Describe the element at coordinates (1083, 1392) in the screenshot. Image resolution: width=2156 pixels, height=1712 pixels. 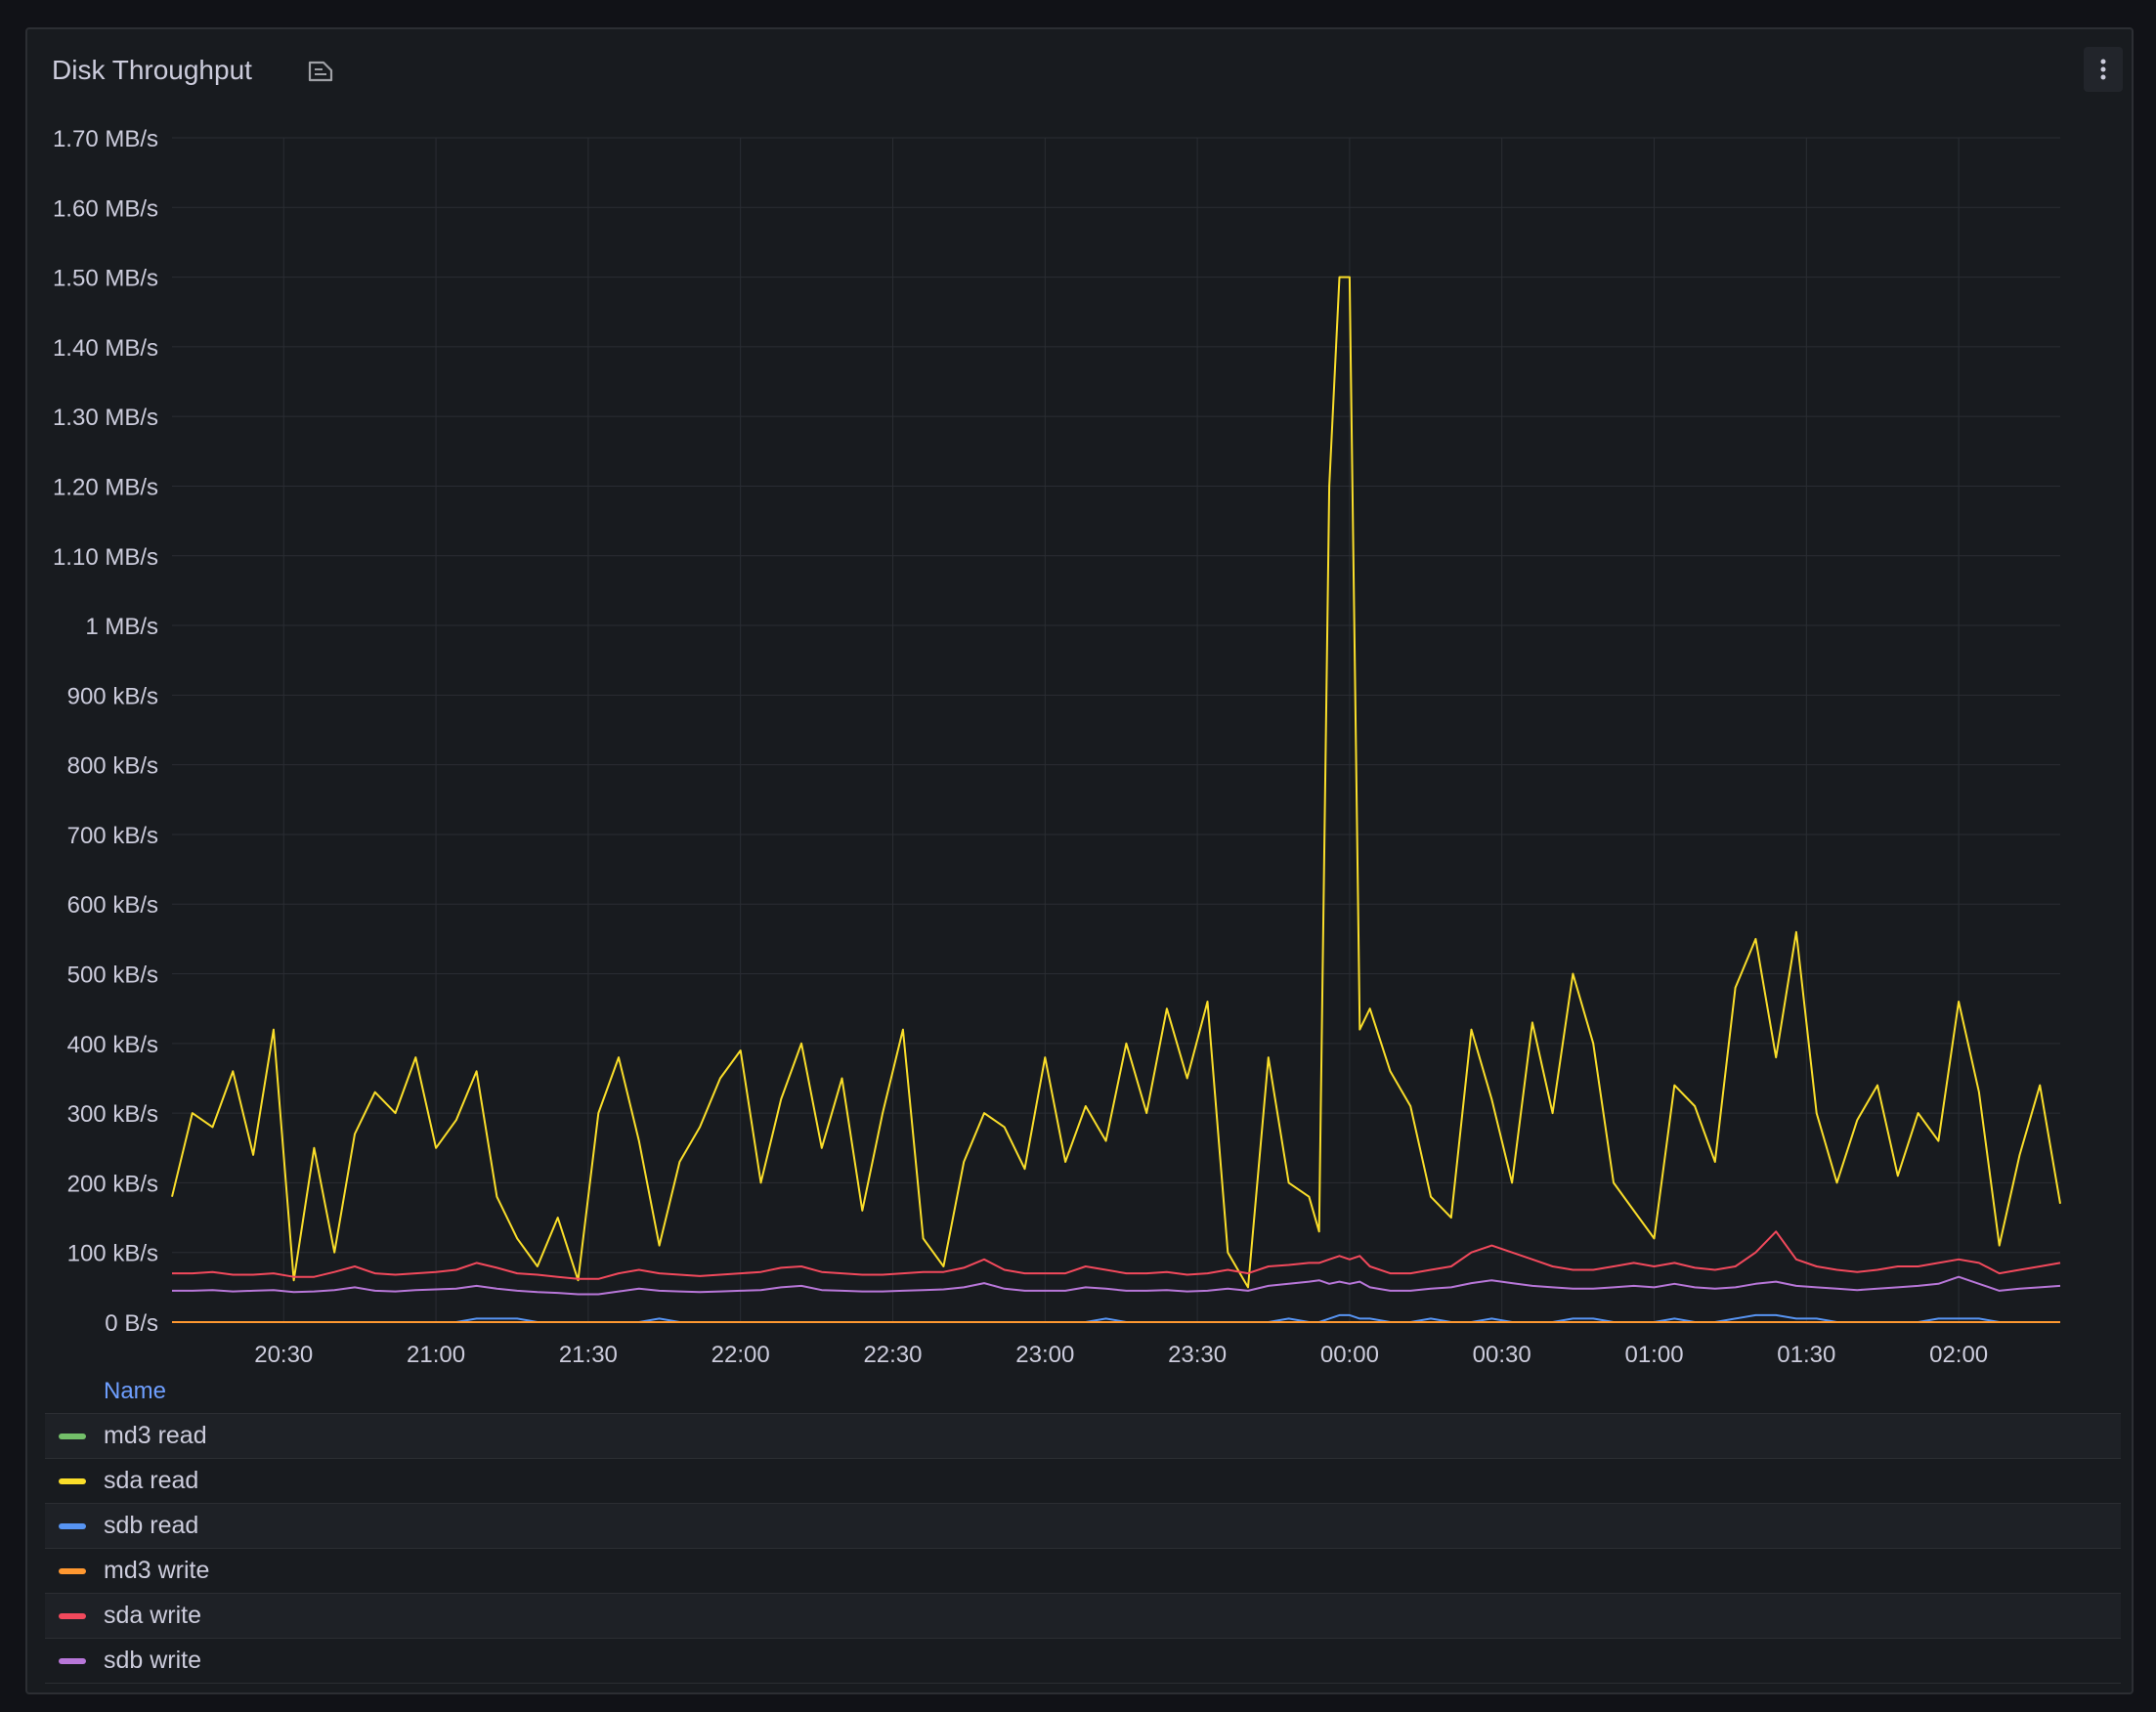
I see `legend-header-name: Name` at that location.